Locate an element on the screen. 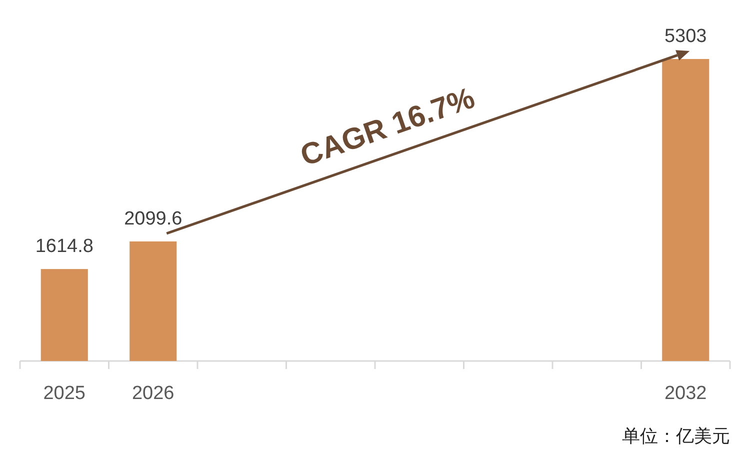  data-label: 2099.6 is located at coordinates (153, 219).